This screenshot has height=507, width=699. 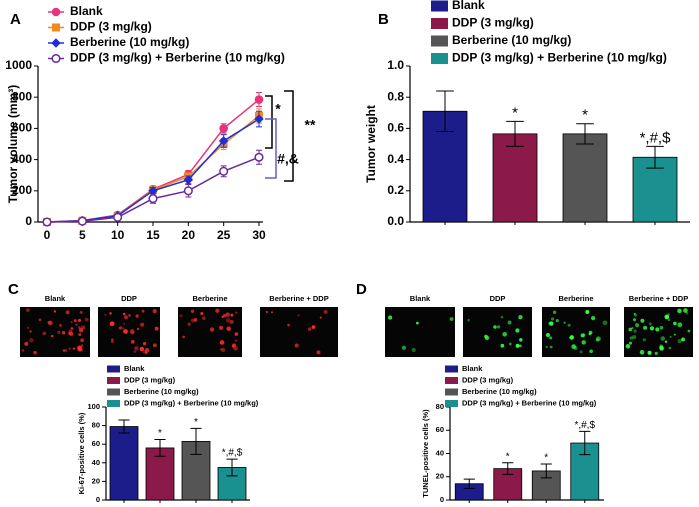 What do you see at coordinates (153, 235) in the screenshot?
I see `x-tick-label: 15` at bounding box center [153, 235].